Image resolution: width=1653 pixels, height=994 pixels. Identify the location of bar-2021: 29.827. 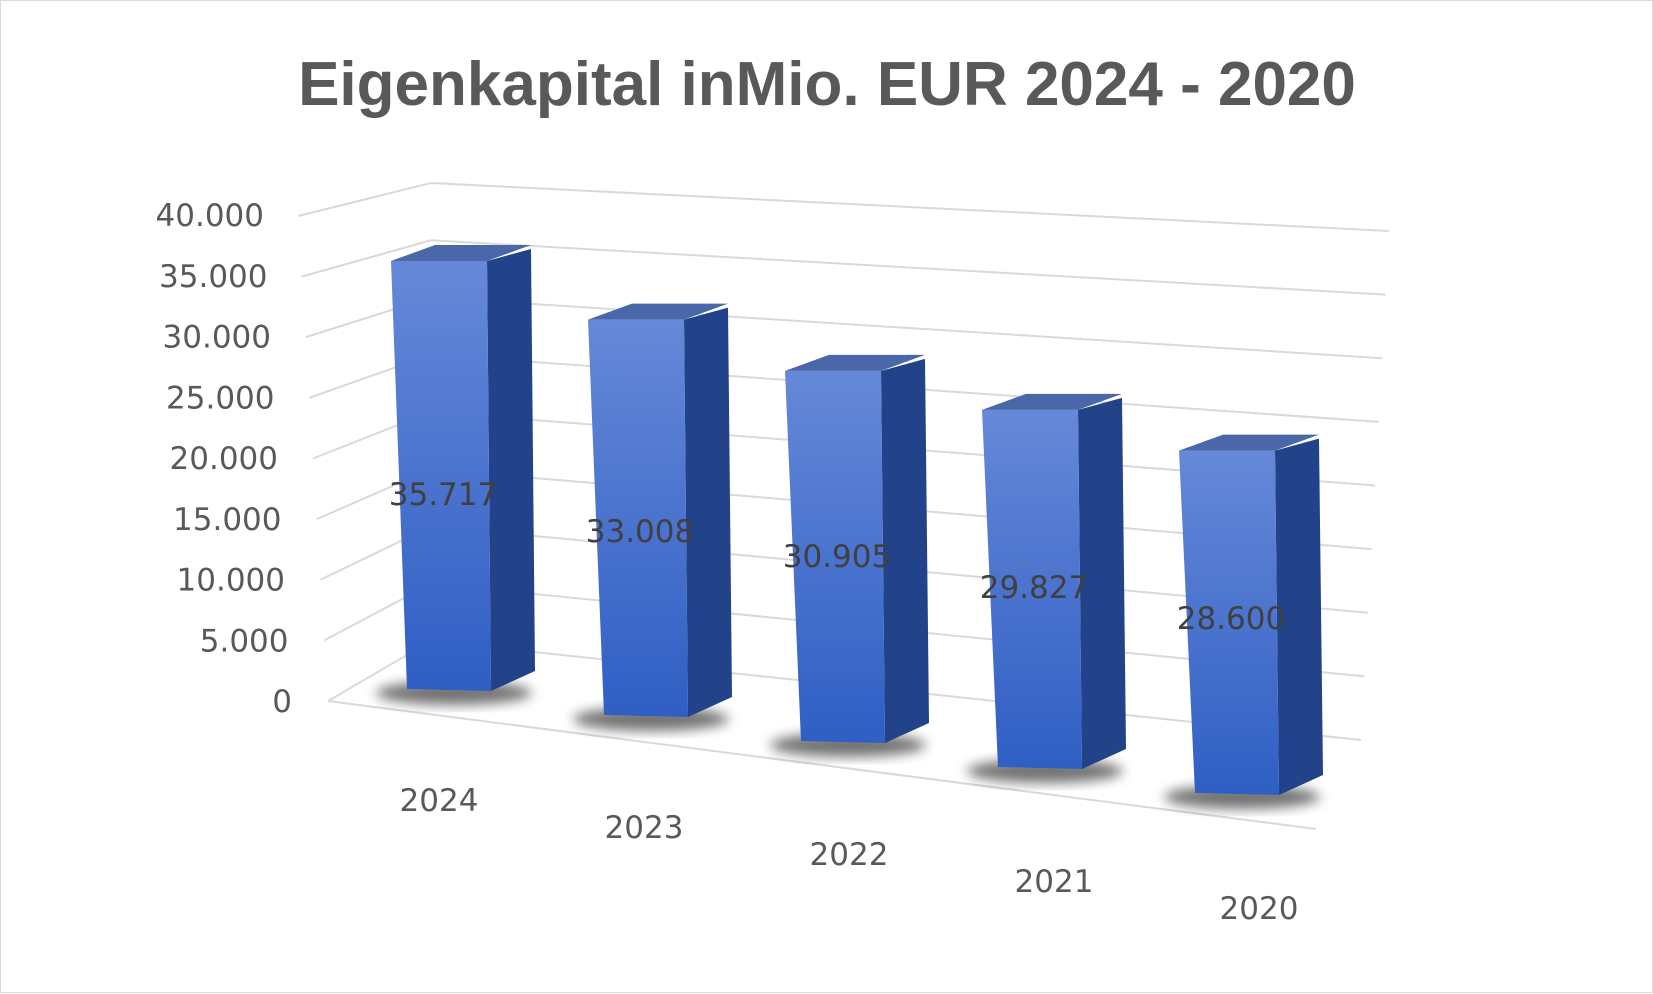
(1046, 588).